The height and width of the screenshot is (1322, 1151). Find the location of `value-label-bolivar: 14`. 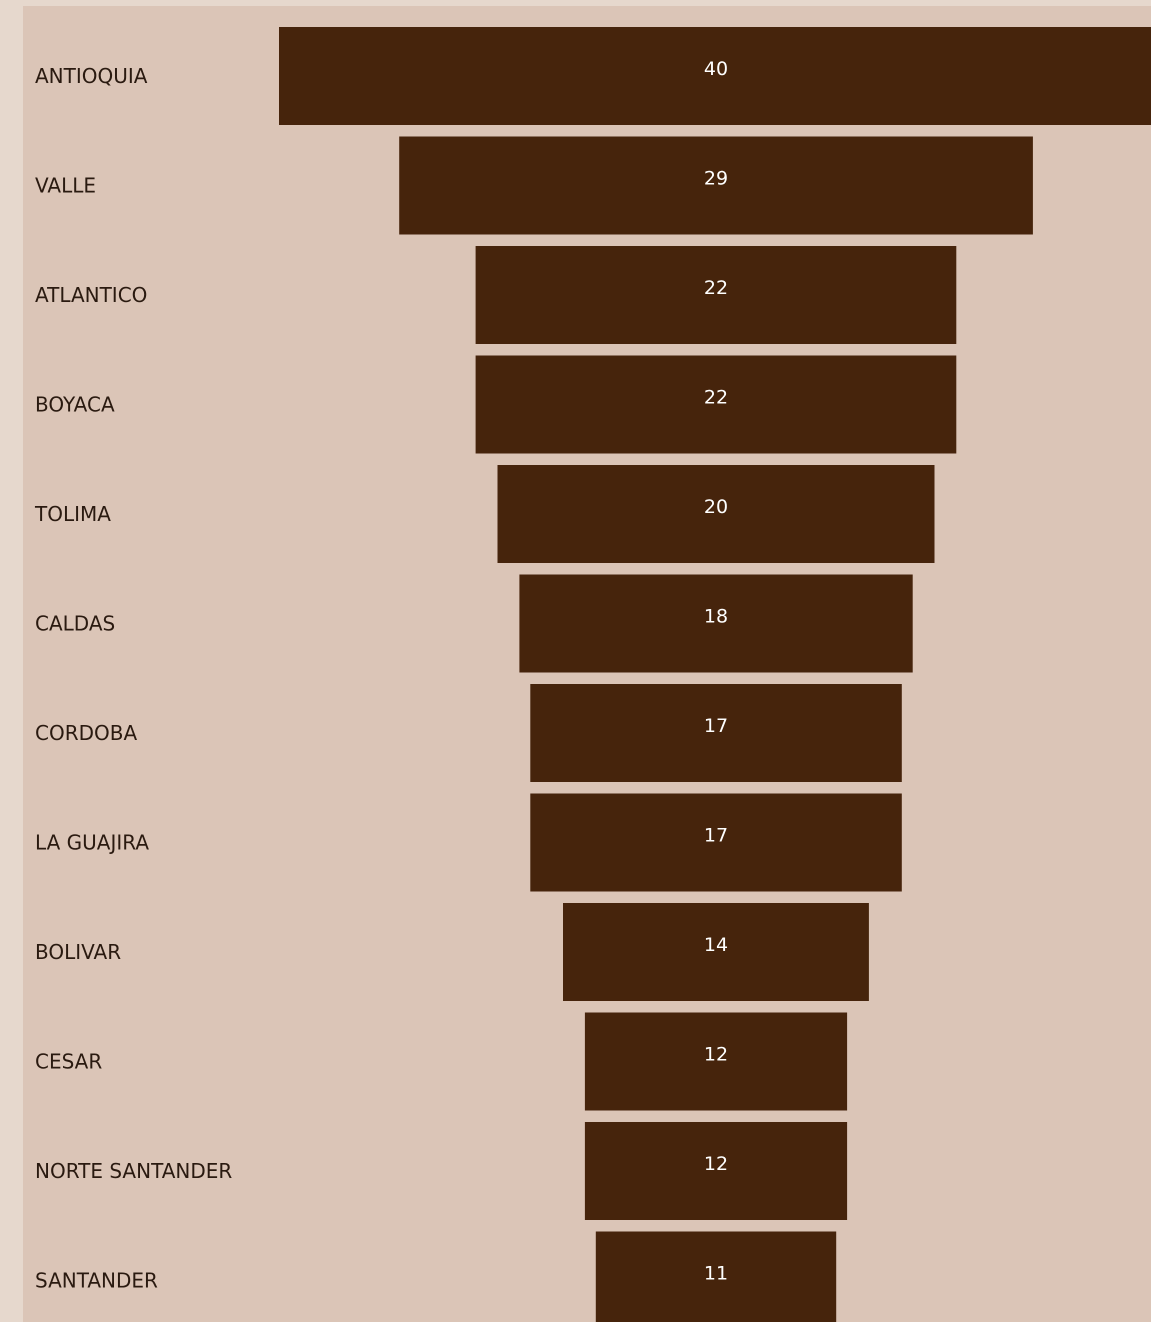

value-label-bolivar: 14 is located at coordinates (716, 945).